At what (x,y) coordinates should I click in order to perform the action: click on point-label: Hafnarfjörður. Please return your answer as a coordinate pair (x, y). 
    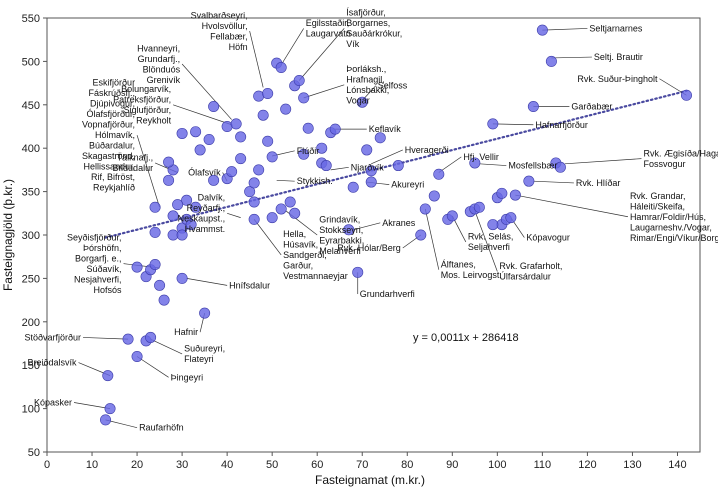
    Looking at the image, I should click on (561, 125).